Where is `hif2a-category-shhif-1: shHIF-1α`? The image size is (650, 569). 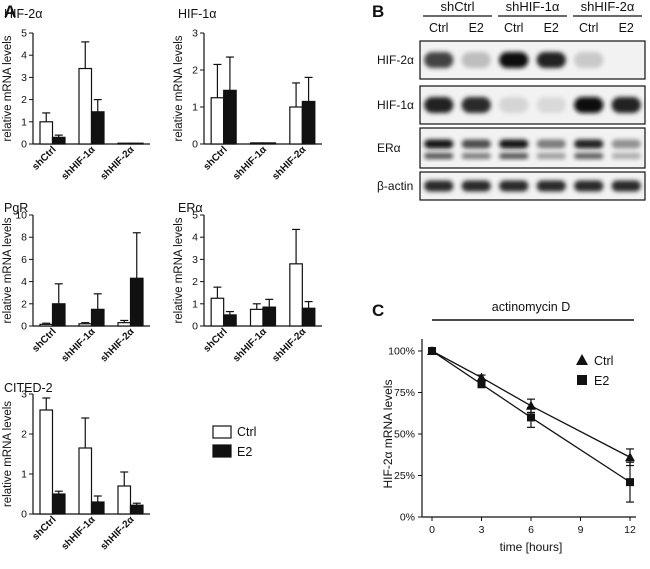 hif2a-category-shhif-1: shHIF-1α is located at coordinates (79, 163).